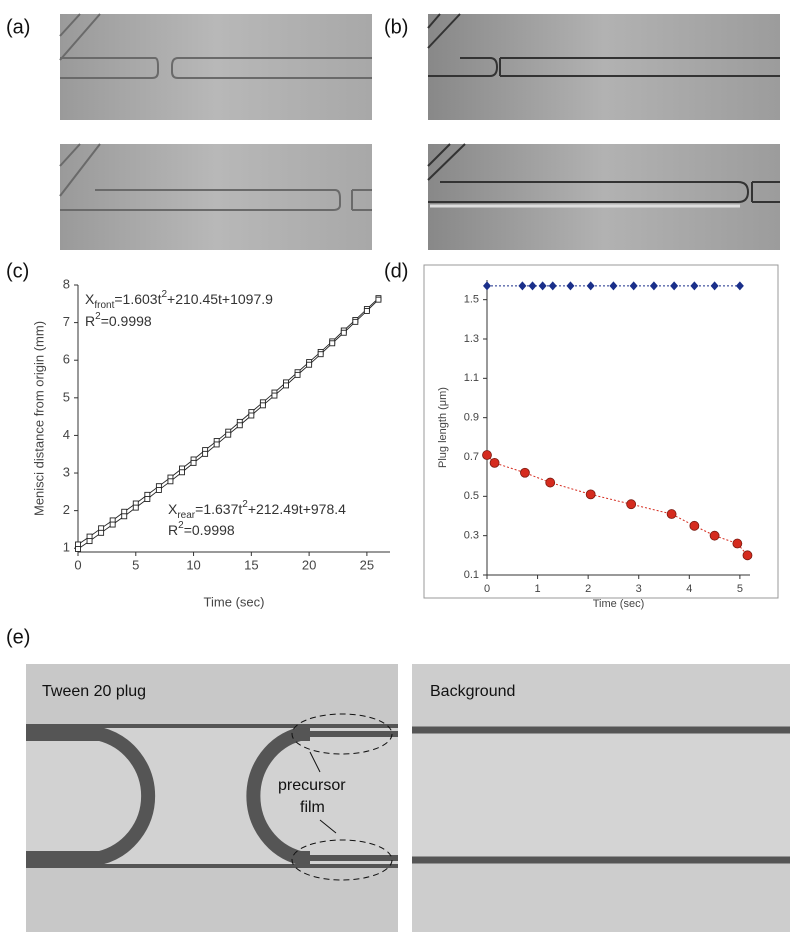  Describe the element at coordinates (639, 589) in the screenshot. I see `x-tick-label: 3` at that location.